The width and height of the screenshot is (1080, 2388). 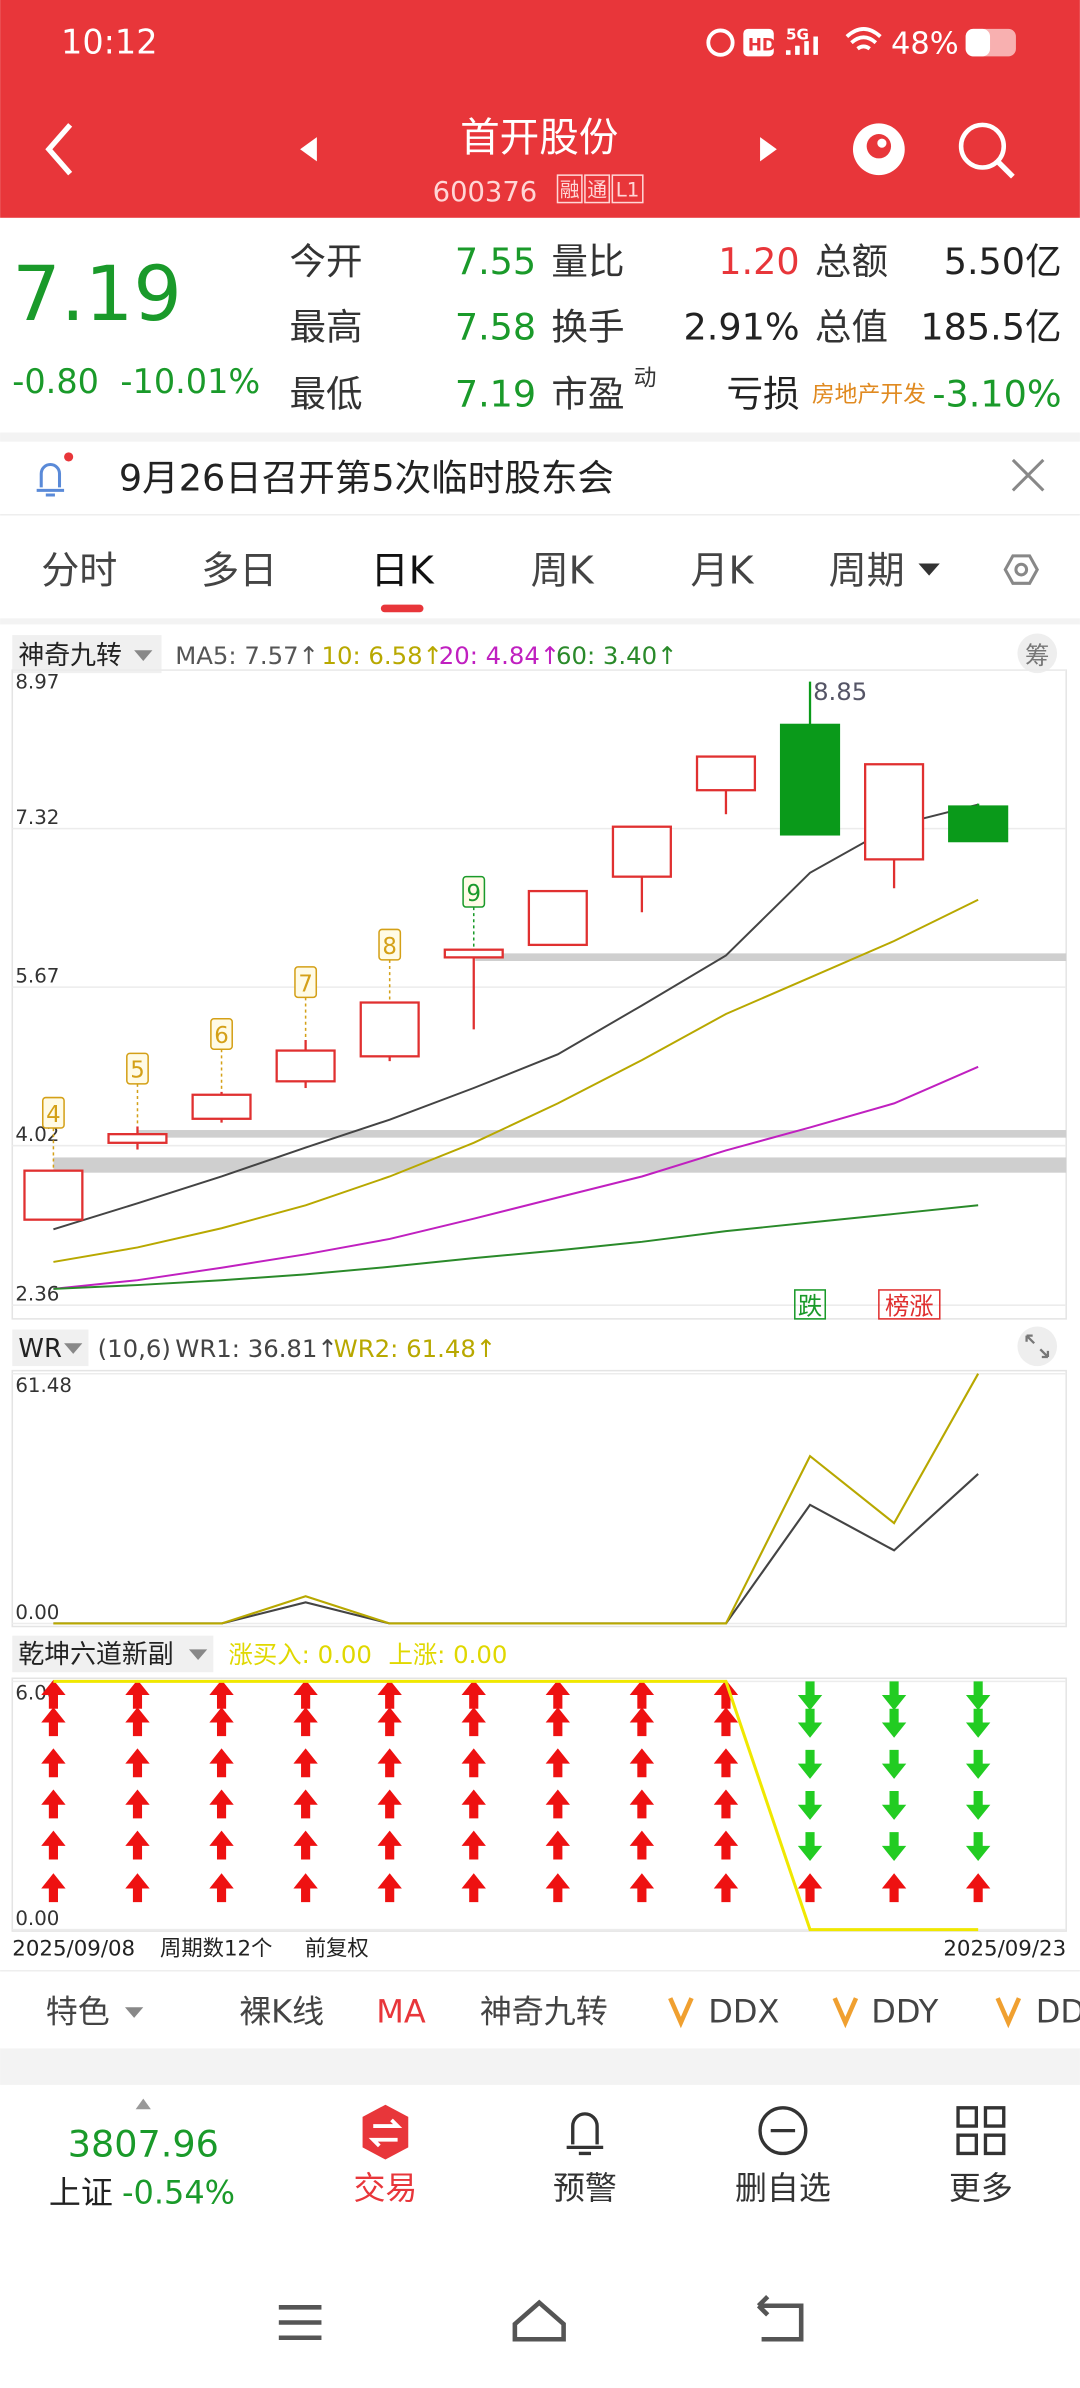 What do you see at coordinates (495, 261) in the screenshot?
I see `field-value: 7.55` at bounding box center [495, 261].